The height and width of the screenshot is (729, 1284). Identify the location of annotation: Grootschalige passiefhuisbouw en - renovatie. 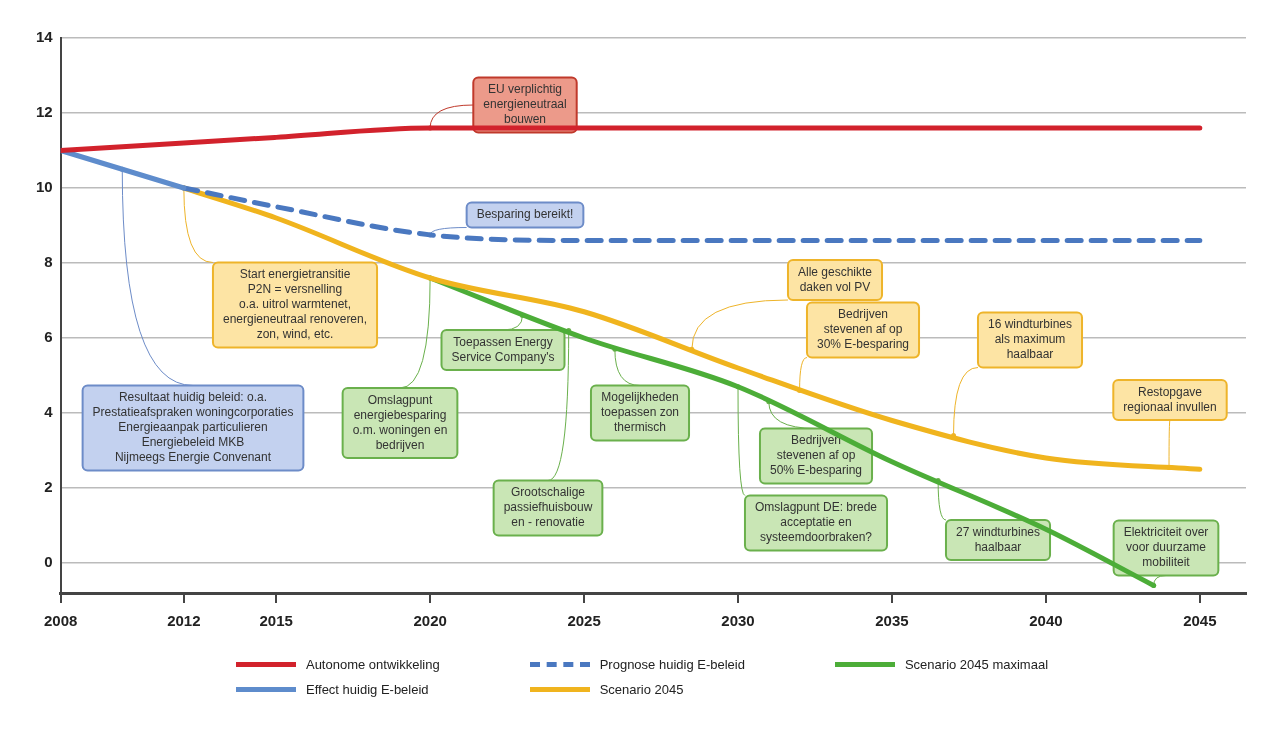
(548, 507).